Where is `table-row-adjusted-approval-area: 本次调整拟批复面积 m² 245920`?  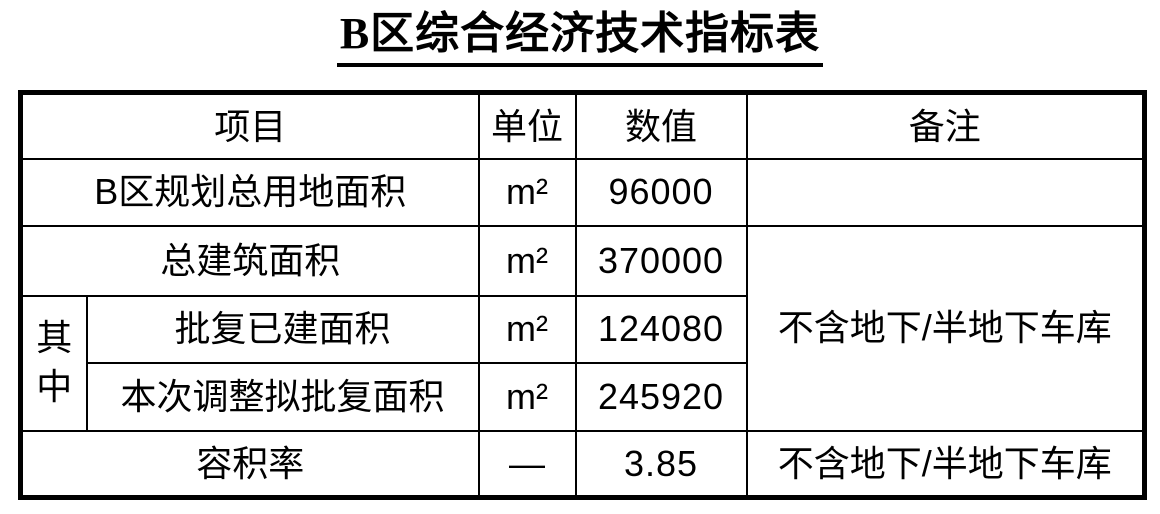 table-row-adjusted-approval-area: 本次调整拟批复面积 m² 245920 is located at coordinates (583, 396).